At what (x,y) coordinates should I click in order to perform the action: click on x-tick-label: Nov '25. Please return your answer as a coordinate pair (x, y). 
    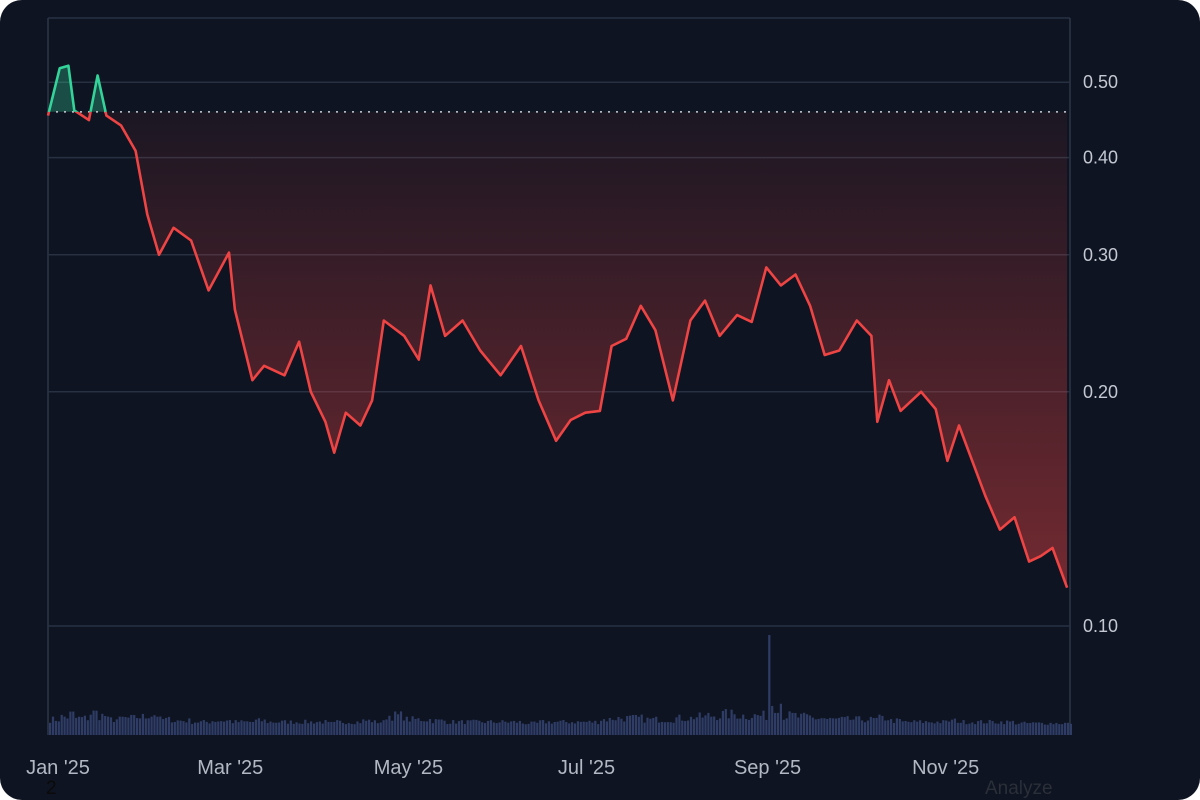
    Looking at the image, I should click on (945, 768).